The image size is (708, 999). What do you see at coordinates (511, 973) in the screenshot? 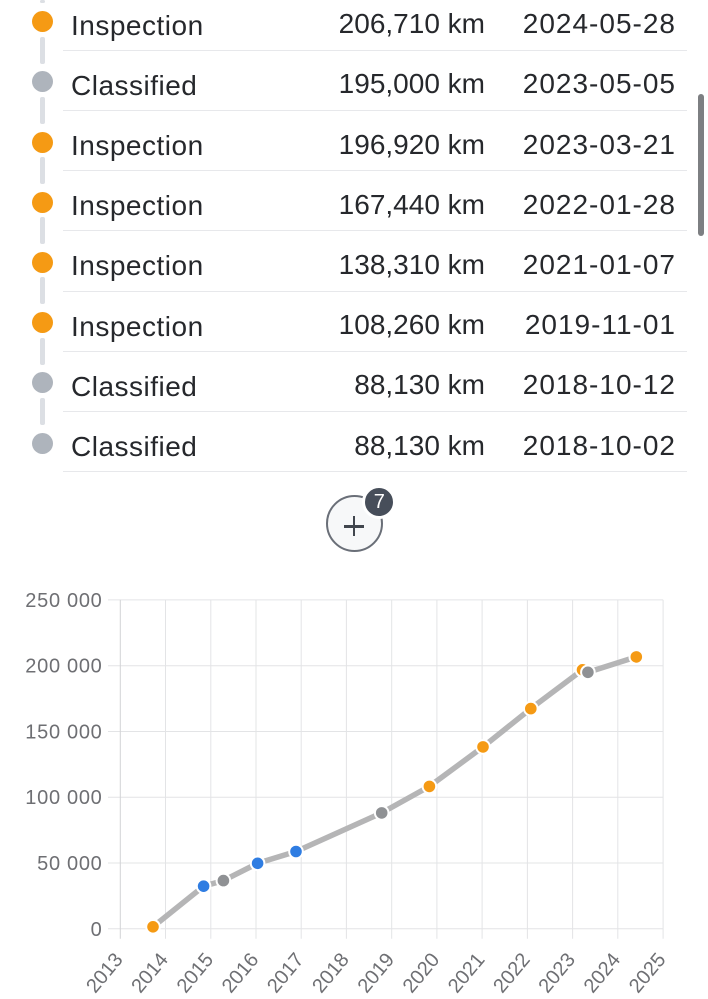
I see `svg-text: 2022` at bounding box center [511, 973].